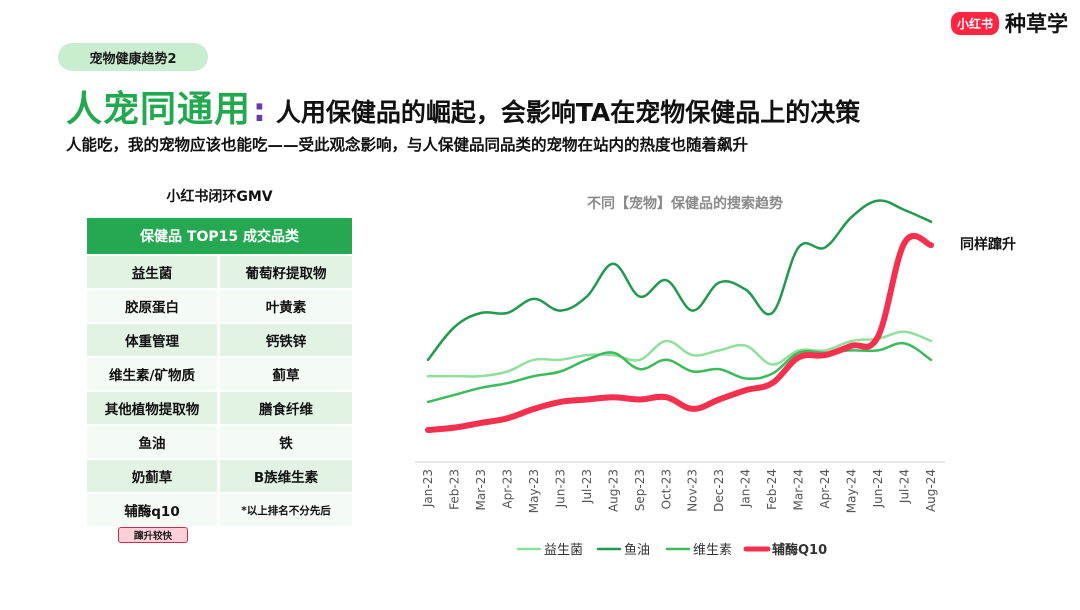 The height and width of the screenshot is (610, 1080). Describe the element at coordinates (454, 489) in the screenshot. I see `x-tick-label: Feb-23` at that location.